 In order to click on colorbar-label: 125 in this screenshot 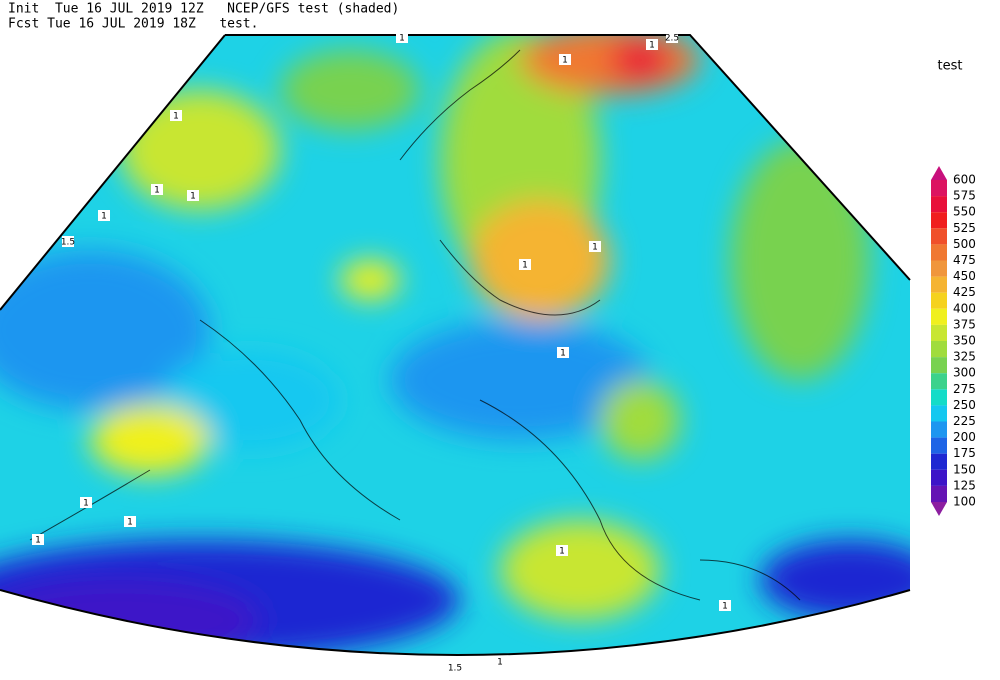, I will do `click(964, 485)`.